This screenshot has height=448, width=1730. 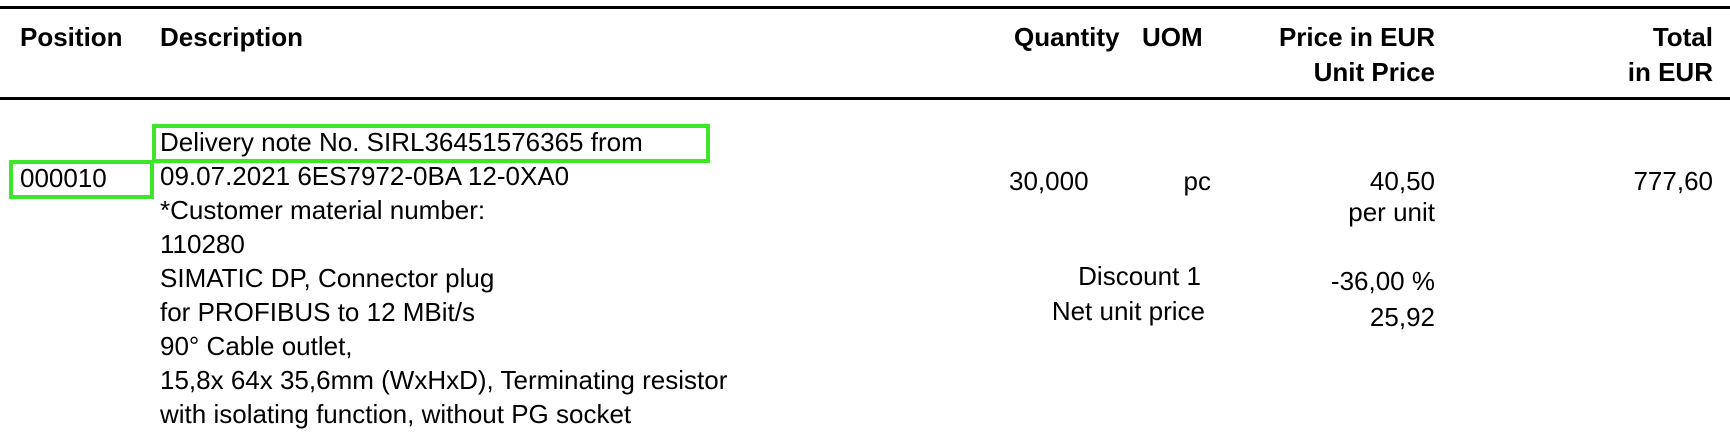 What do you see at coordinates (865, 7) in the screenshot?
I see `header-top-rule` at bounding box center [865, 7].